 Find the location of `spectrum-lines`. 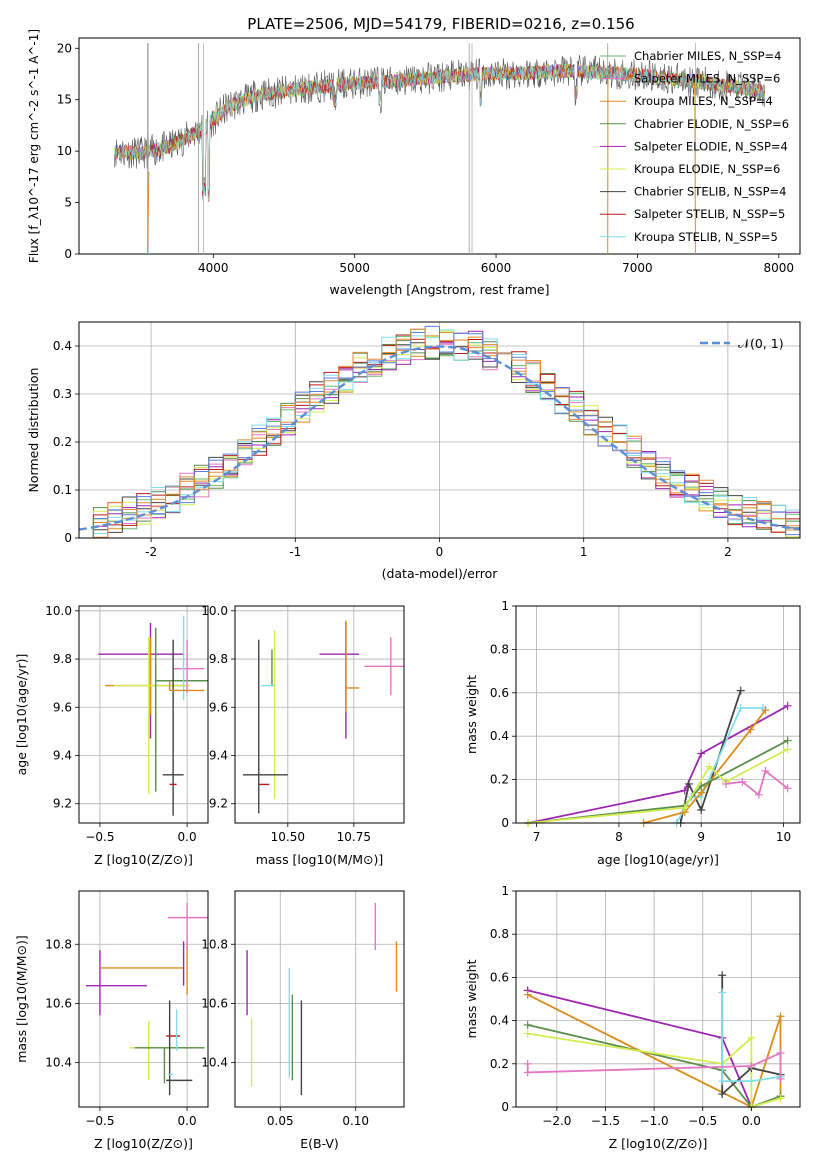

spectrum-lines is located at coordinates (439, 149).